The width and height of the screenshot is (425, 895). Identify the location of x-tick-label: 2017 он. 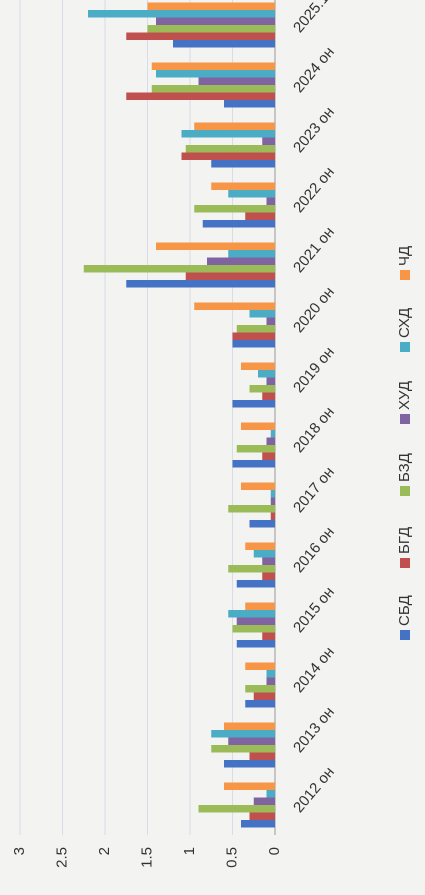
(314, 490).